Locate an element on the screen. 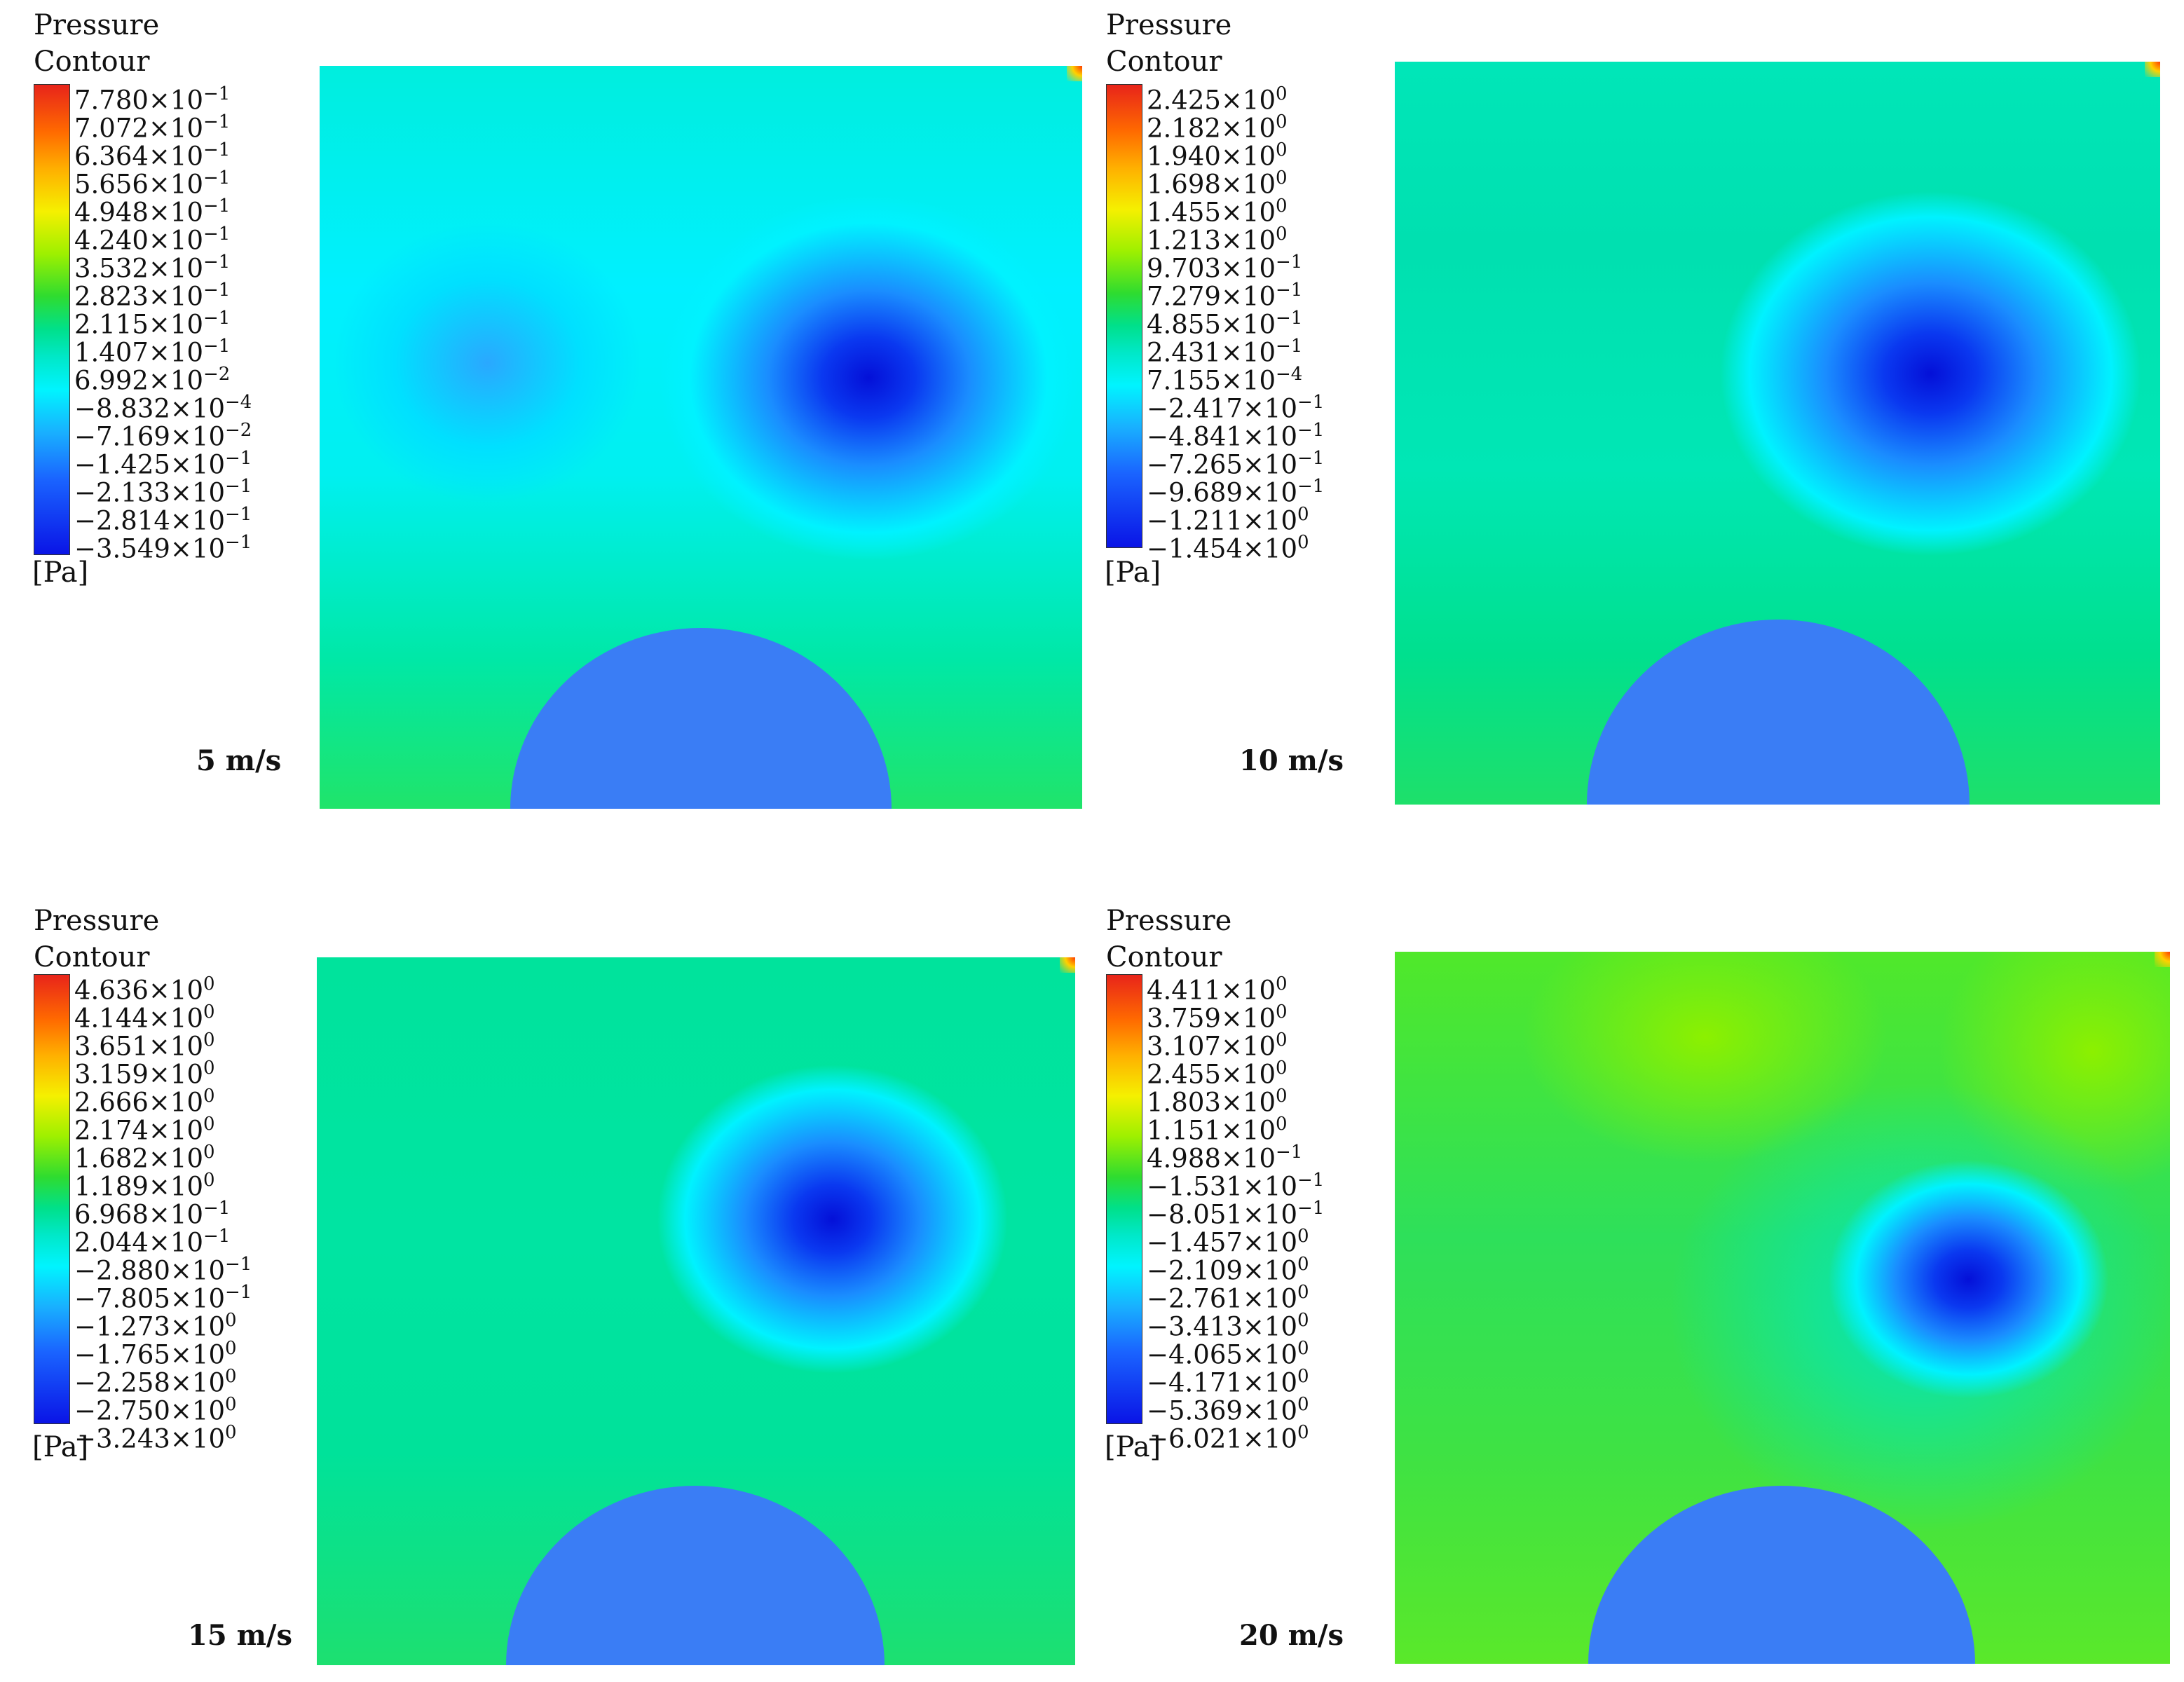  colorbar-tick-label: 6.992×10⁻² is located at coordinates (152, 377).